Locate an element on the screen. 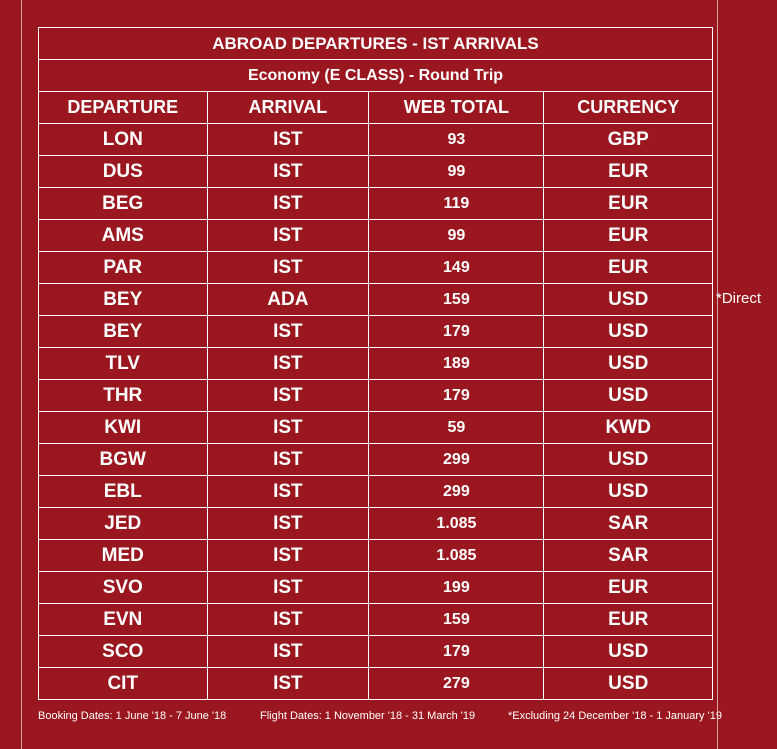  table-row: JED IST 1.085 SAR is located at coordinates (375, 523).